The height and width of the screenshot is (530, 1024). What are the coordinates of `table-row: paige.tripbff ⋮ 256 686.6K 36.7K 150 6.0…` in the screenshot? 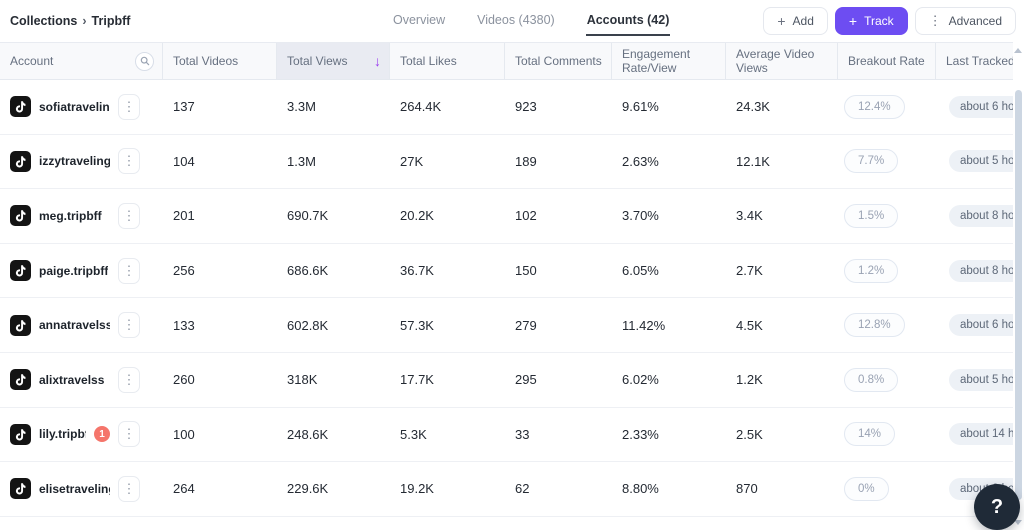 It's located at (512, 271).